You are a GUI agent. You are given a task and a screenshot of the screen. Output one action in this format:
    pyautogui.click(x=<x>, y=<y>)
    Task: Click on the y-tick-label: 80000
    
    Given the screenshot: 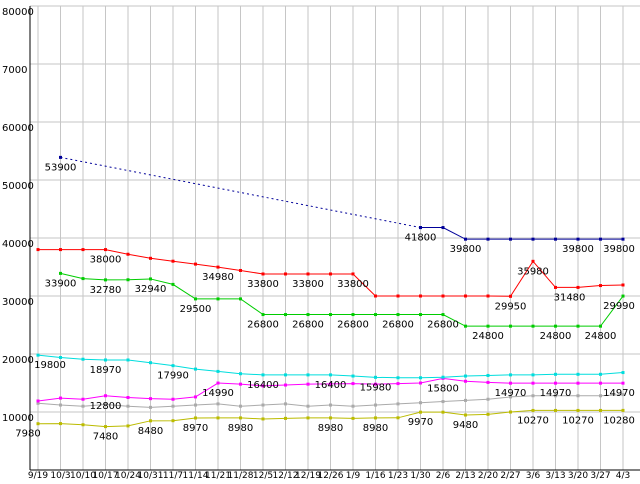 What is the action you would take?
    pyautogui.click(x=18, y=12)
    